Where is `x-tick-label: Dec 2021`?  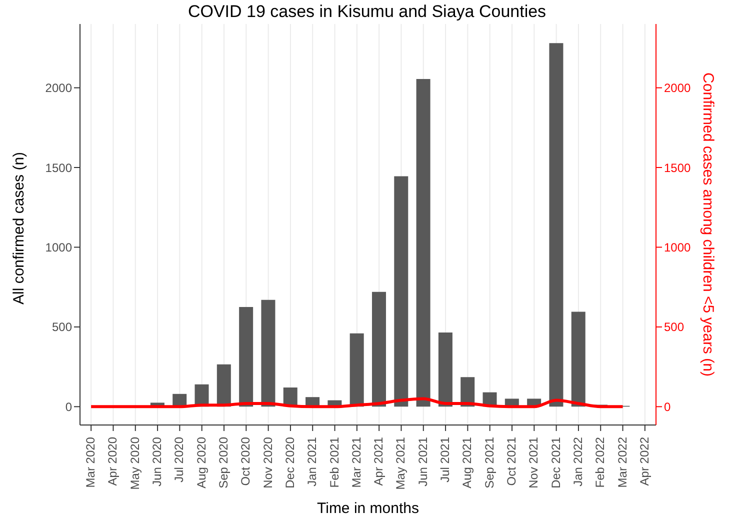
x-tick-label: Dec 2021 is located at coordinates (555, 462).